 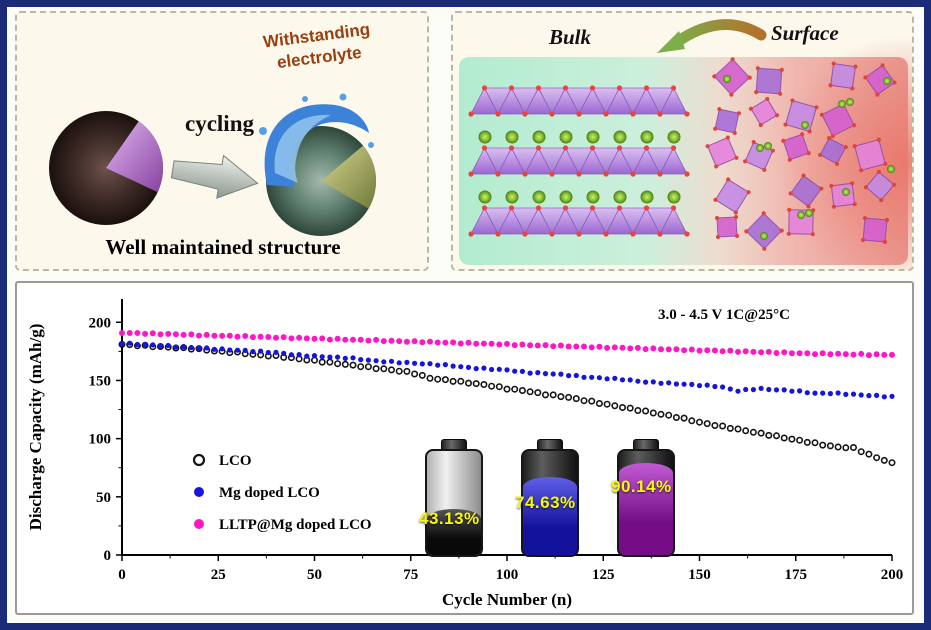 I want to click on svg-text: 25, so click(x=218, y=575).